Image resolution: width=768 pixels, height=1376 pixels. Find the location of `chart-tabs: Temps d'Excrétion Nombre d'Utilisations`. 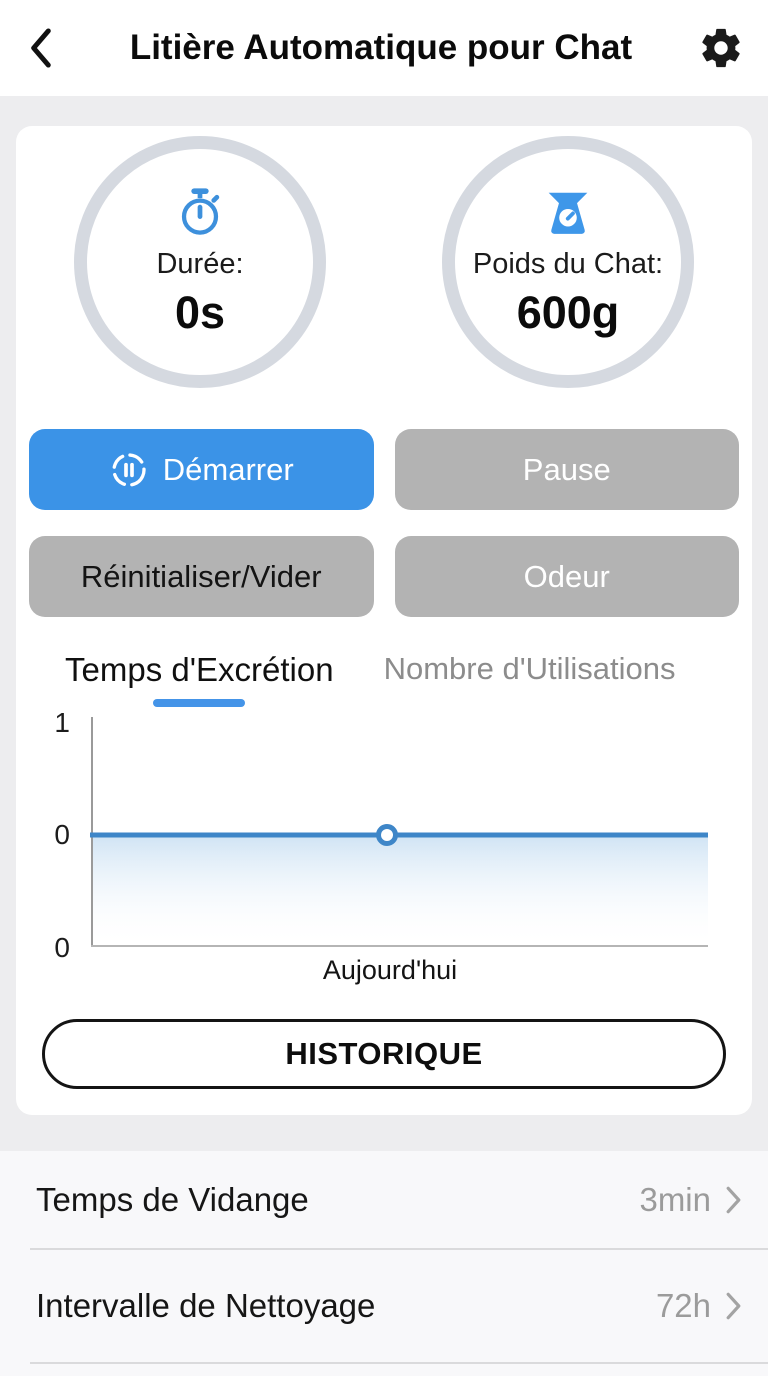

chart-tabs: Temps d'Excrétion Nombre d'Utilisations is located at coordinates (408, 679).